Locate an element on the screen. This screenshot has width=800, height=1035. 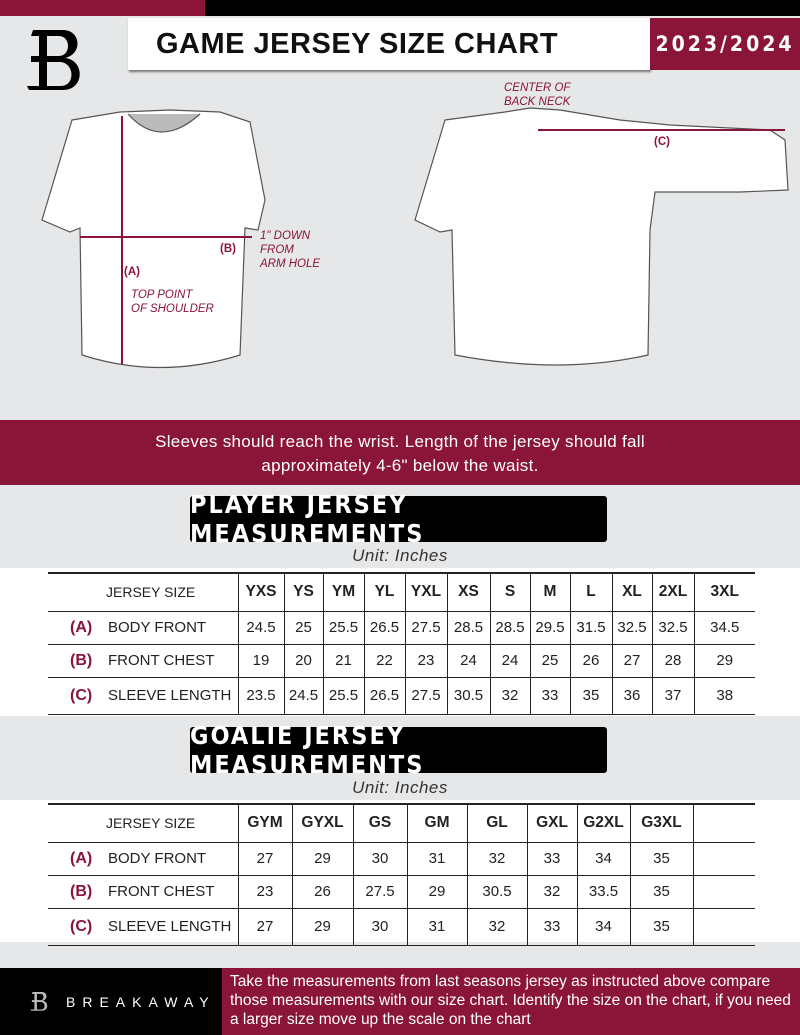
table-cell: 37 is located at coordinates (672, 696).